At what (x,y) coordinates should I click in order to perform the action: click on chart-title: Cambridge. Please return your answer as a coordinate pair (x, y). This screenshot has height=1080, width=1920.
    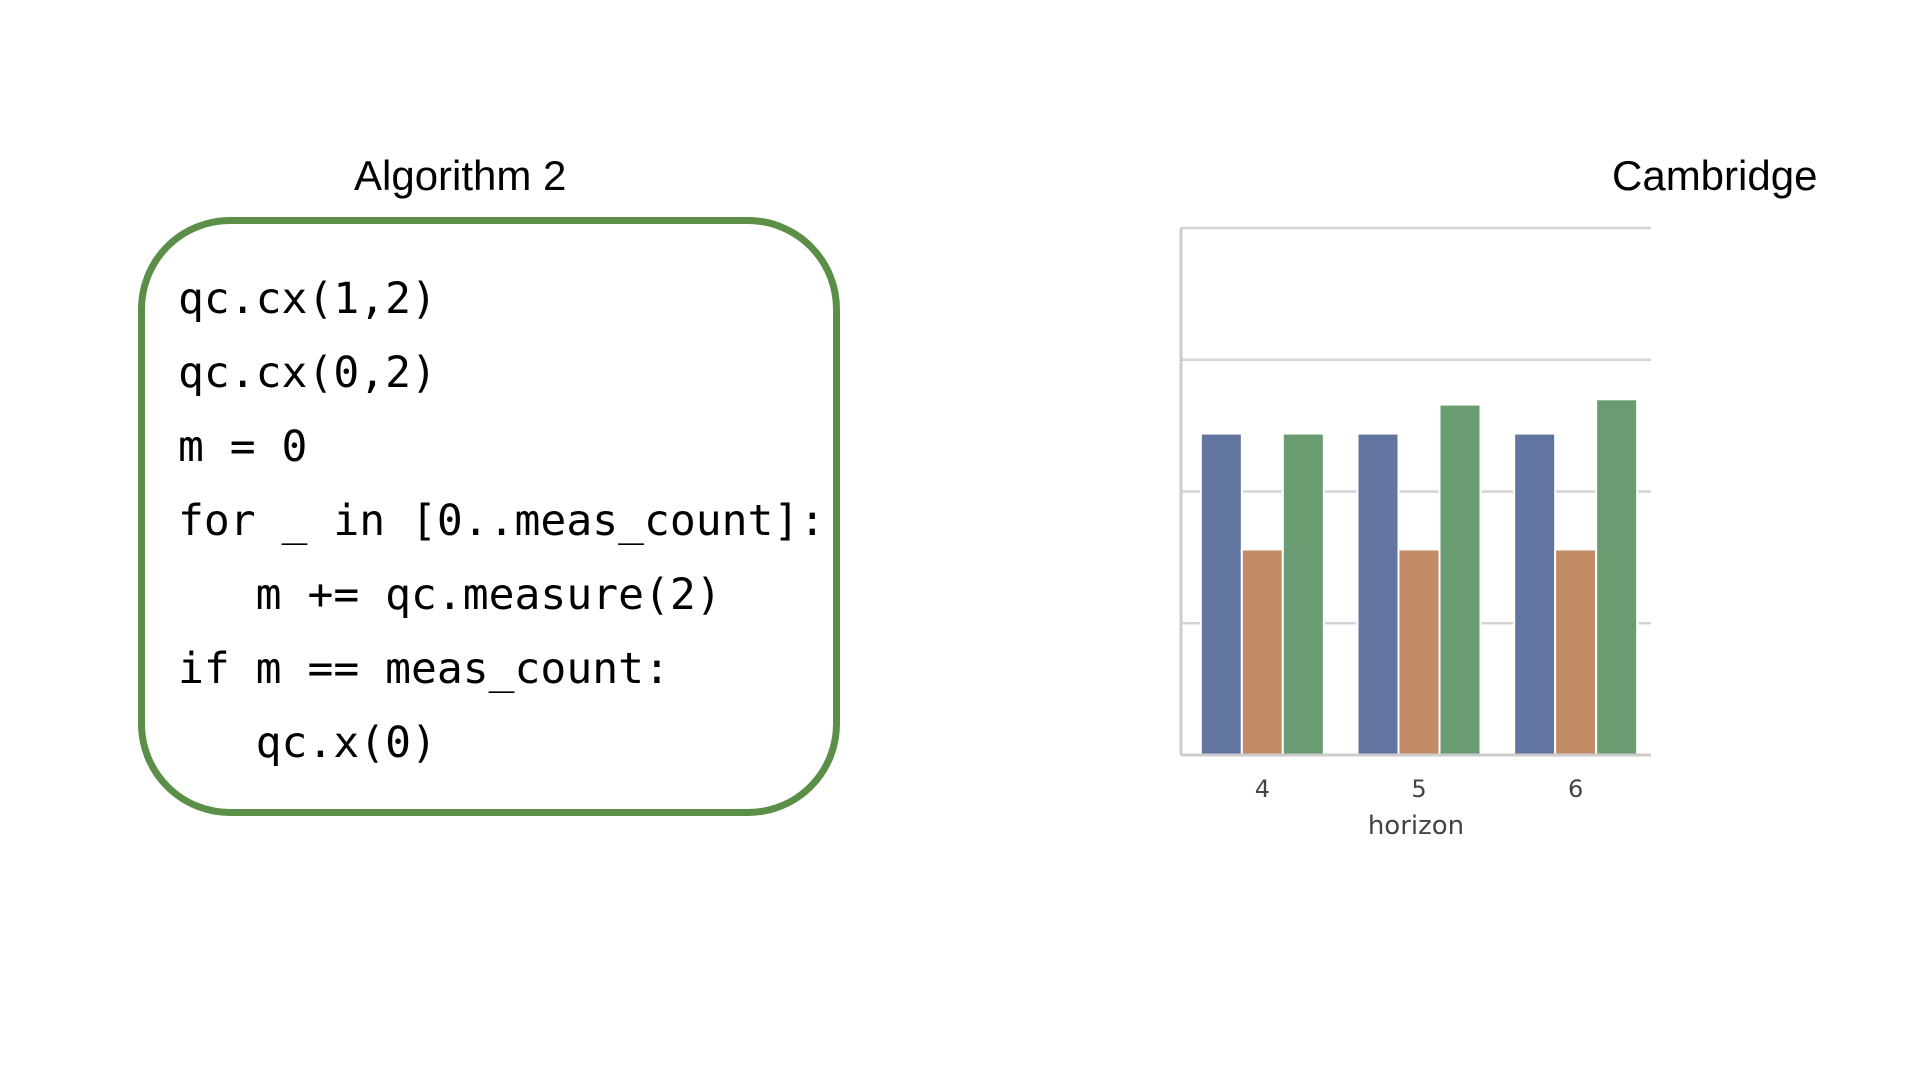
    Looking at the image, I should click on (1715, 175).